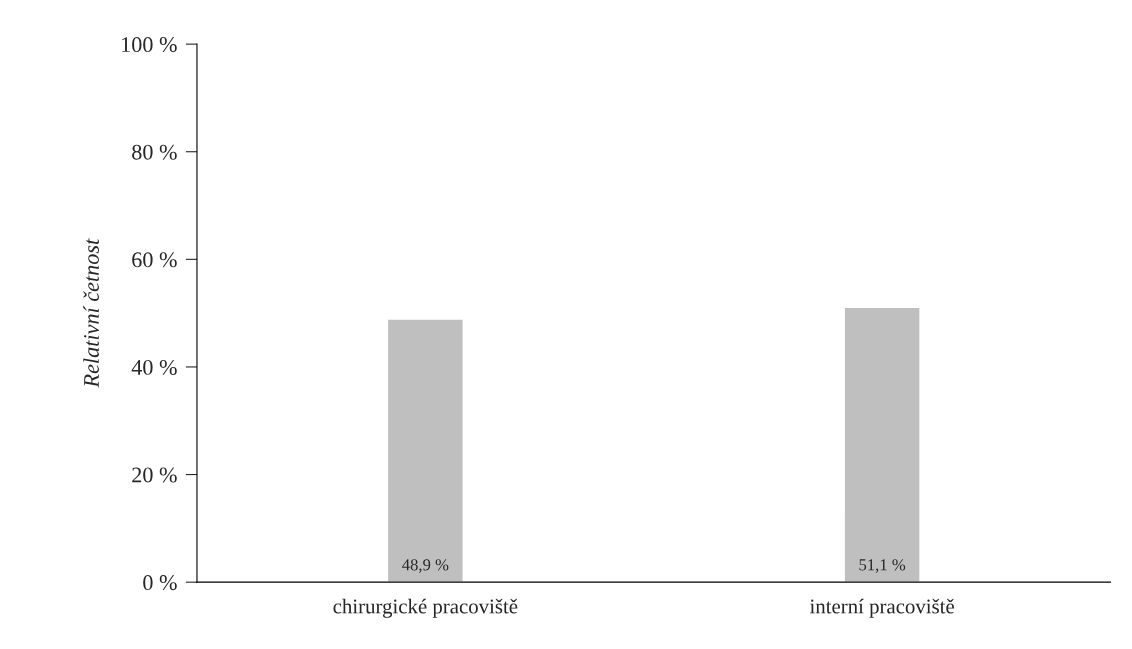  What do you see at coordinates (882, 566) in the screenshot?
I see `data-label: 51,1 %` at bounding box center [882, 566].